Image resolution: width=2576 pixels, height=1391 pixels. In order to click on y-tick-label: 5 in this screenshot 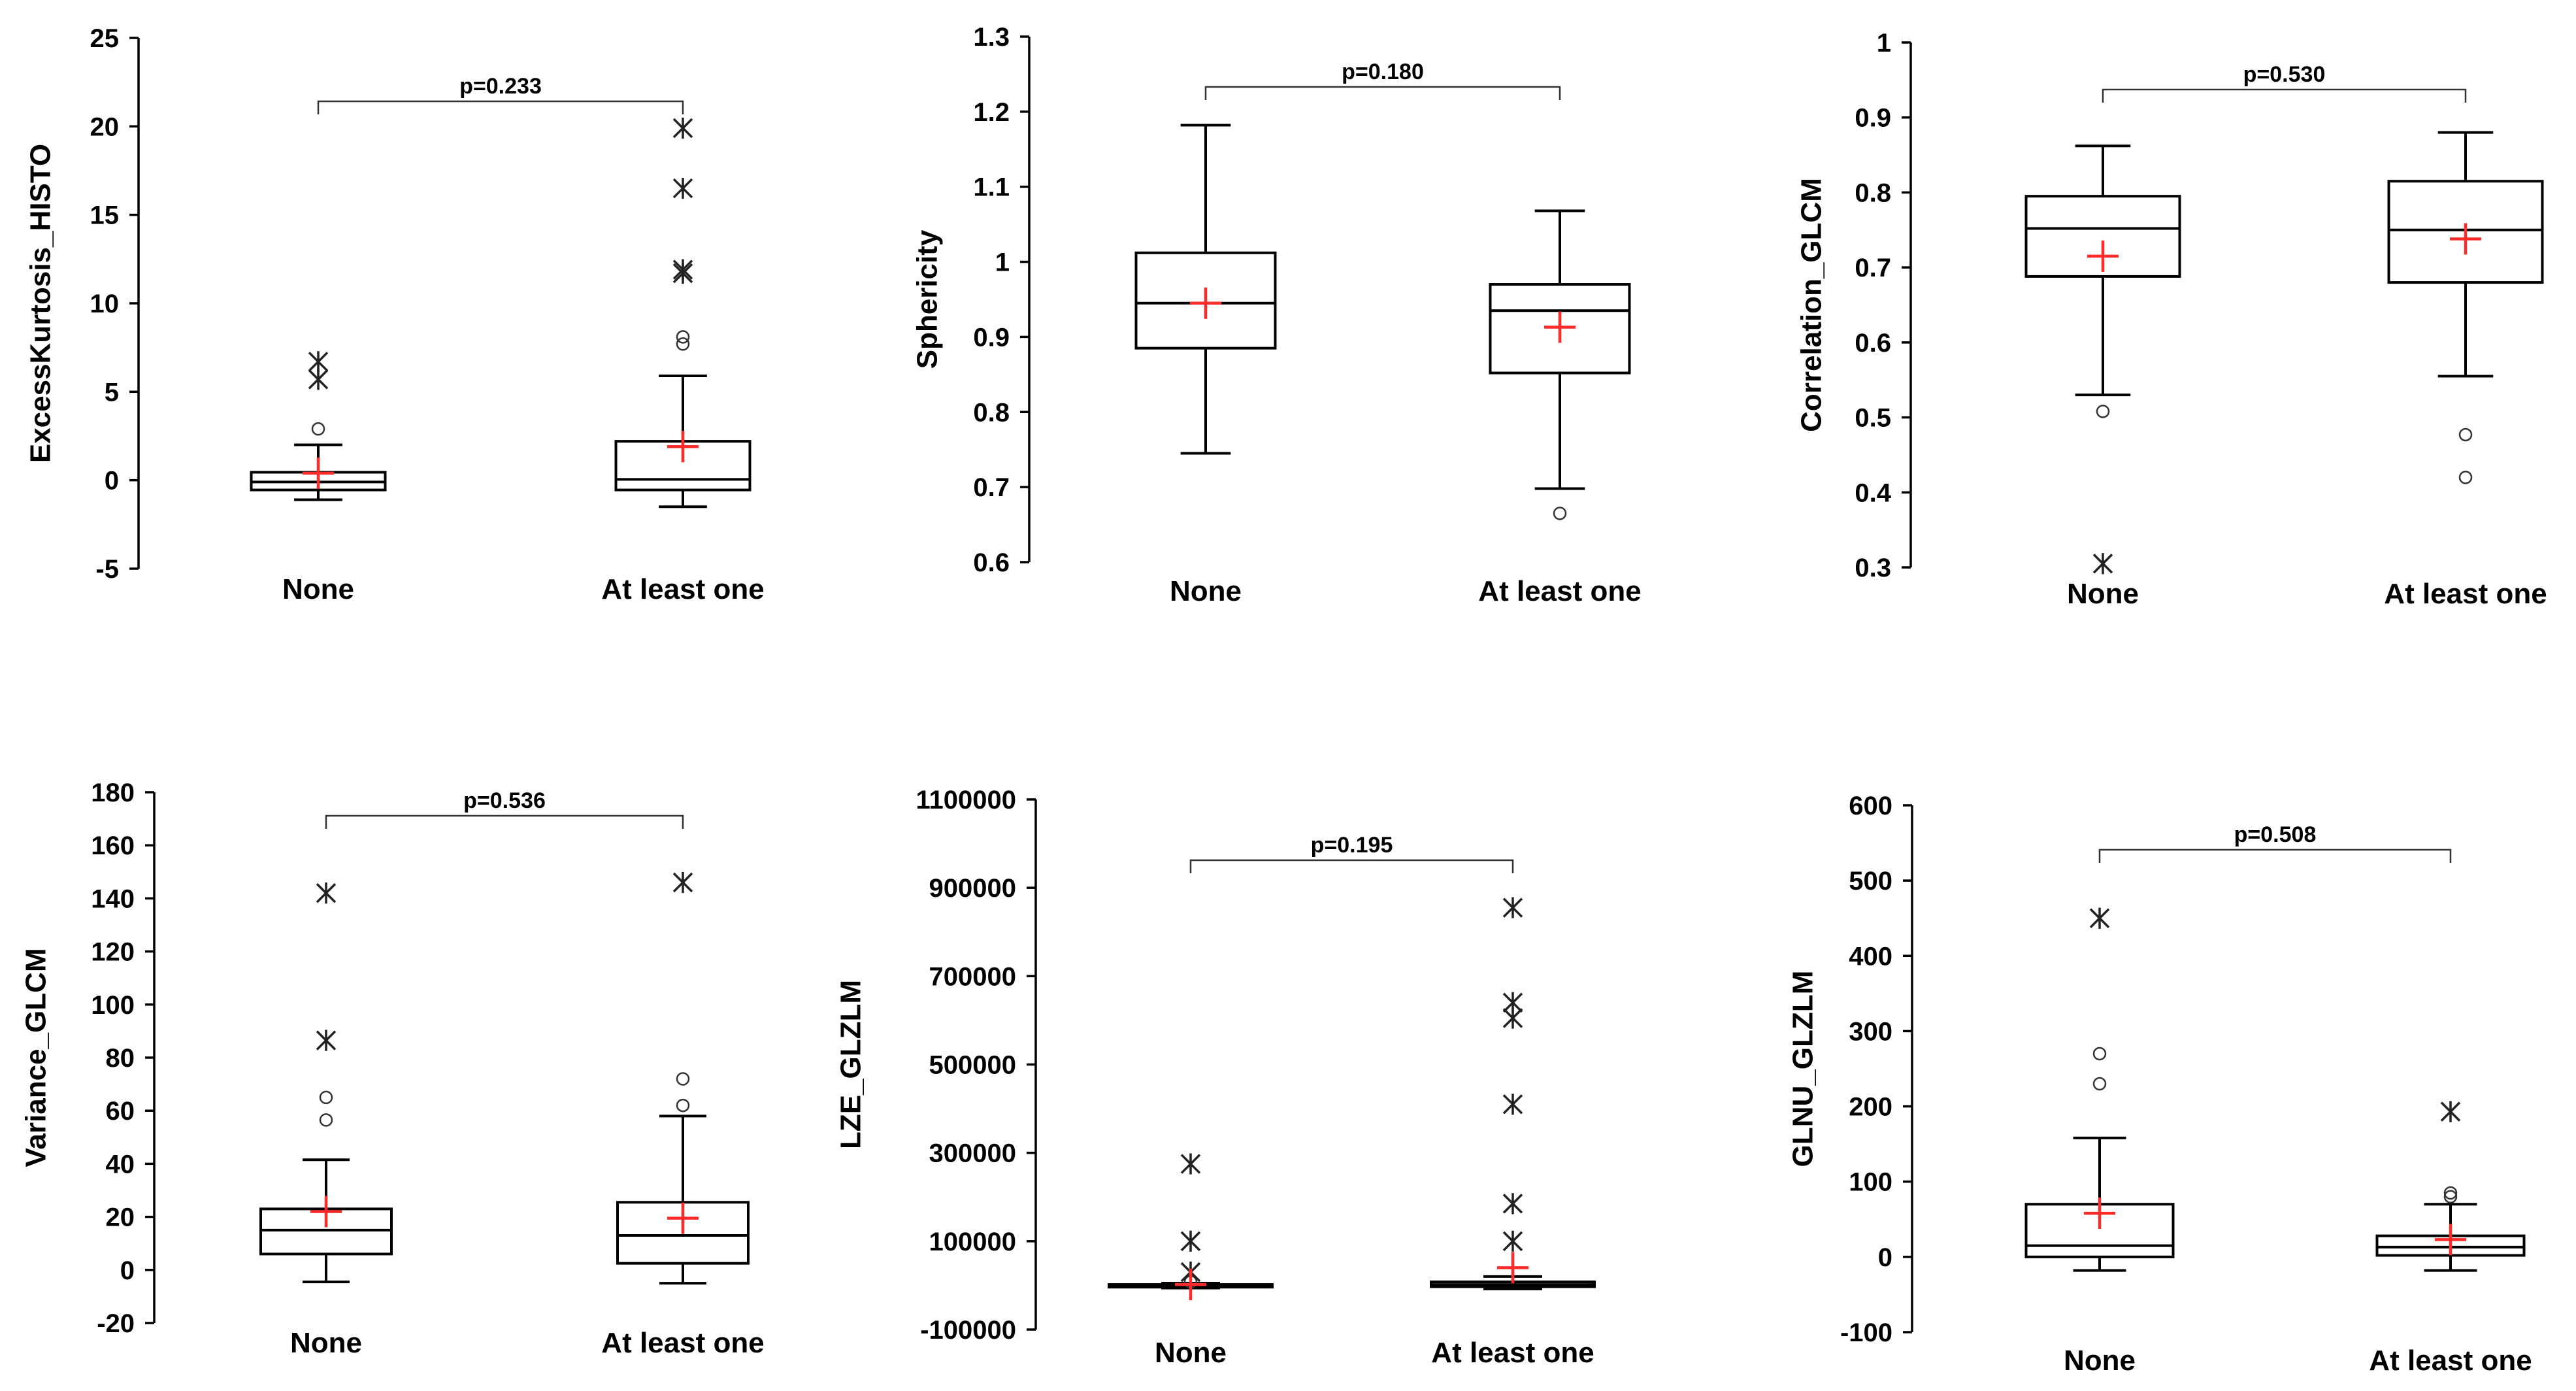, I will do `click(112, 392)`.